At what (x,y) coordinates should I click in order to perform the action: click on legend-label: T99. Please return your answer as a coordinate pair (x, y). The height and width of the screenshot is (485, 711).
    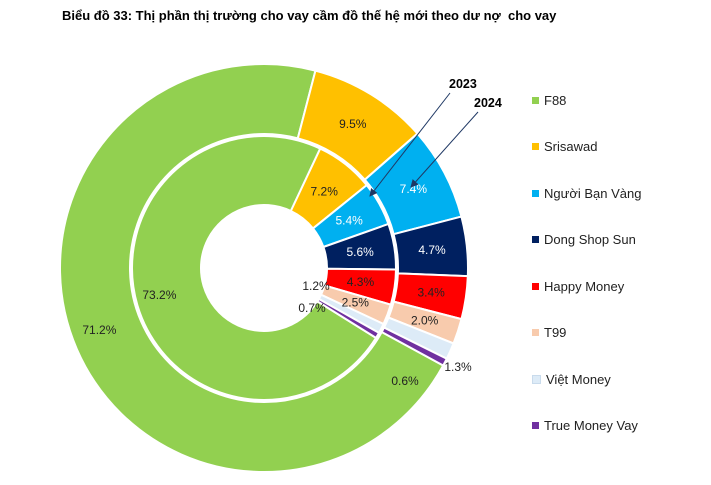
    Looking at the image, I should click on (555, 333).